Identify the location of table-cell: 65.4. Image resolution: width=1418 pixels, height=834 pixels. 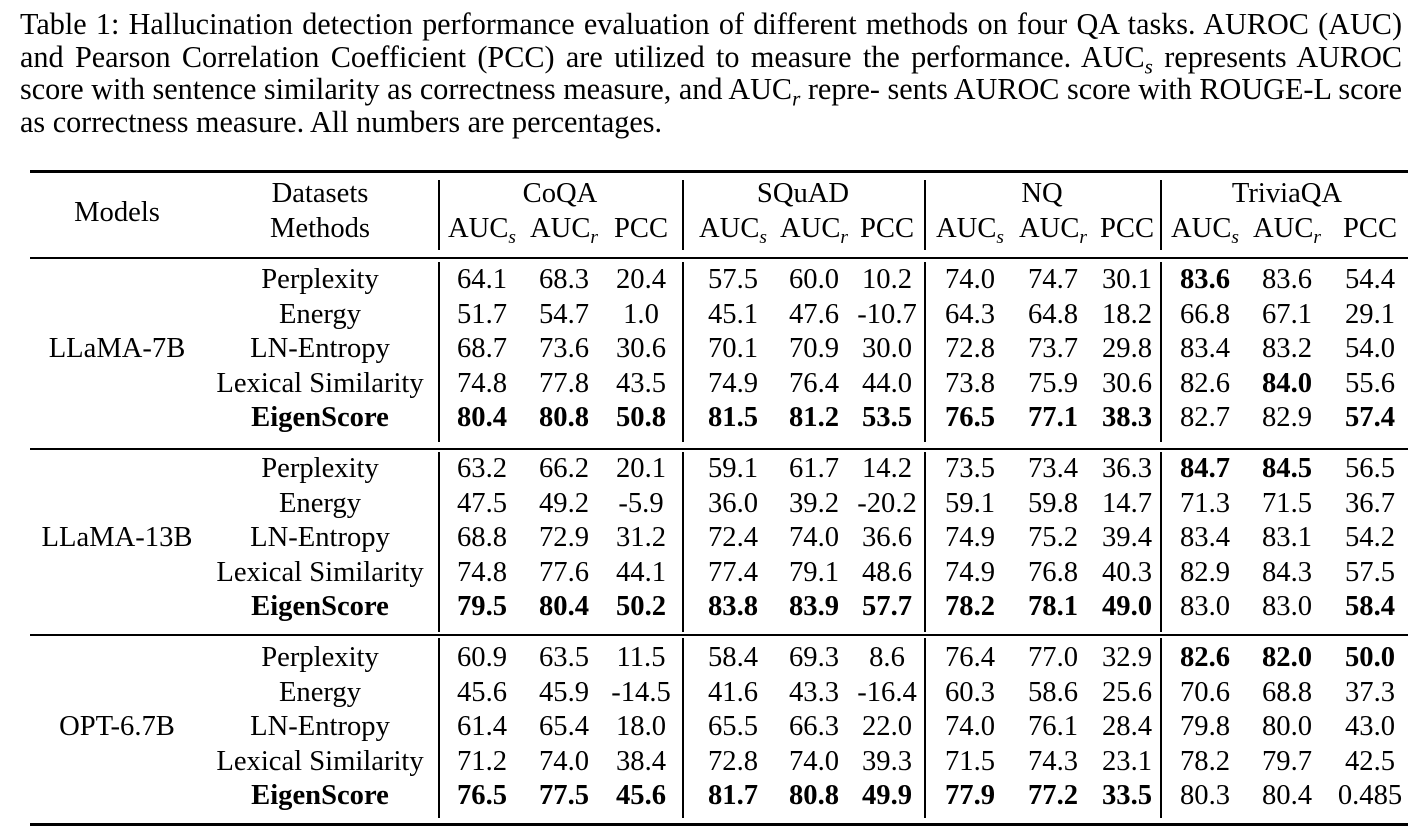
(564, 727).